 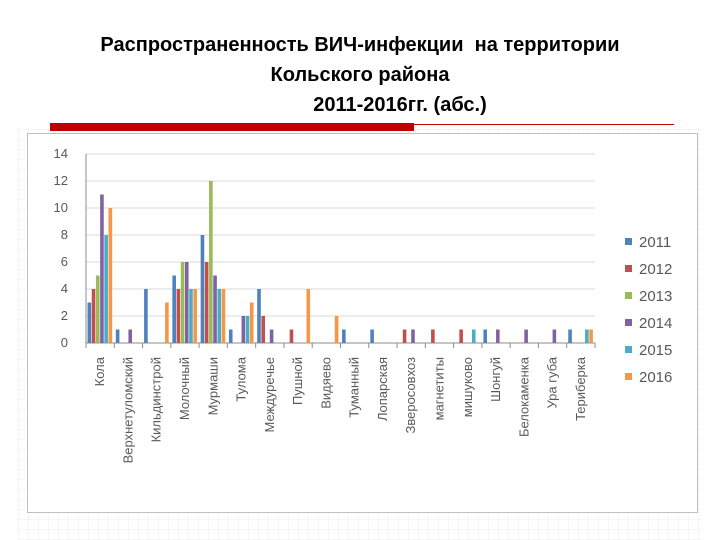 What do you see at coordinates (552, 382) in the screenshot?
I see `x-tick-label: Ура губа` at bounding box center [552, 382].